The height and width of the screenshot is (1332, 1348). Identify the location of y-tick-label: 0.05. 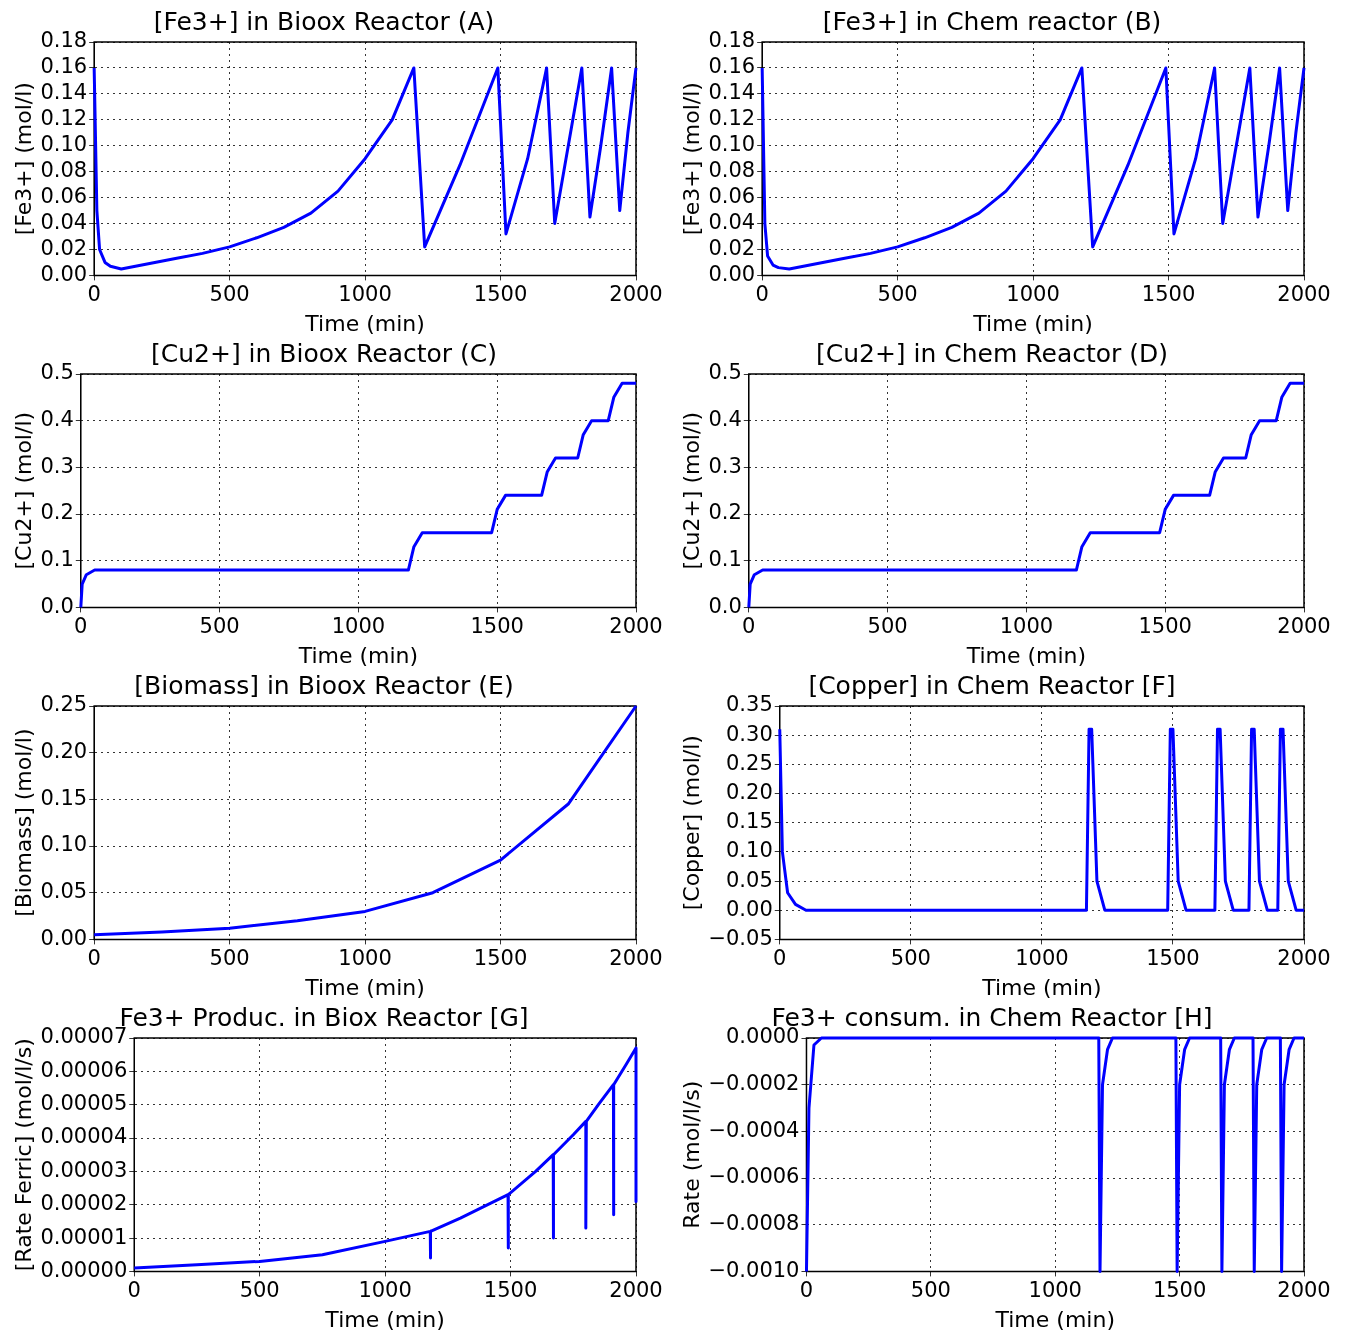
(64, 891).